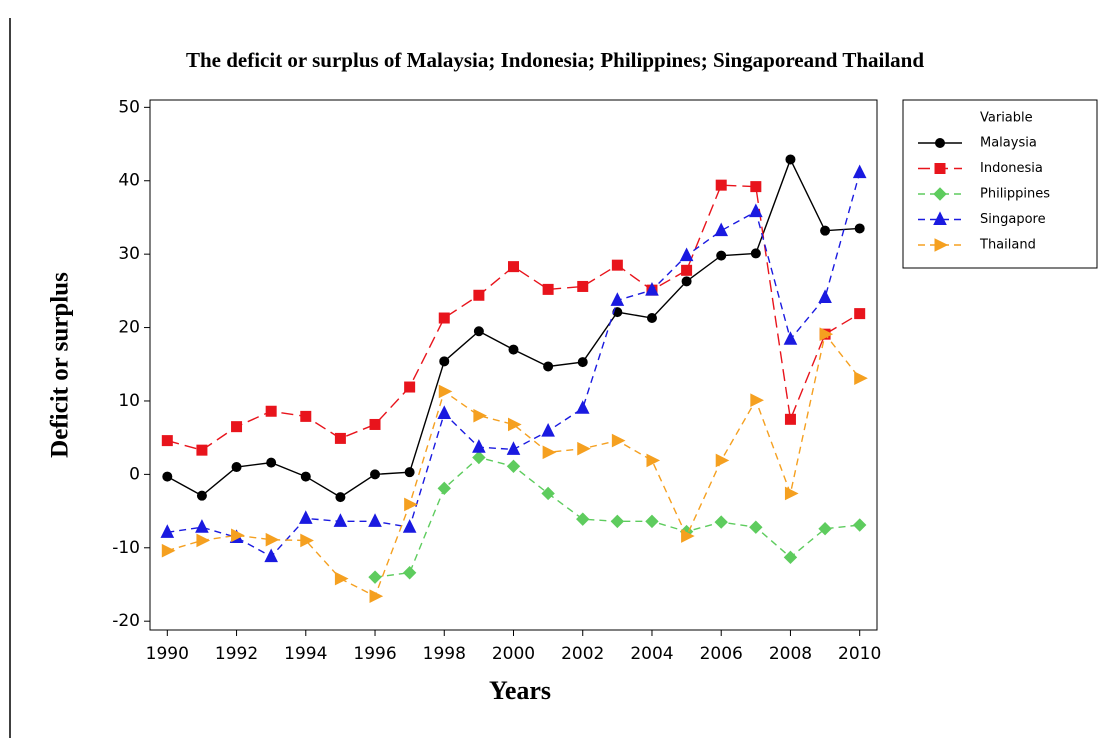 This screenshot has height=738, width=1101. Describe the element at coordinates (134, 474) in the screenshot. I see `y-tick-label: 0` at that location.